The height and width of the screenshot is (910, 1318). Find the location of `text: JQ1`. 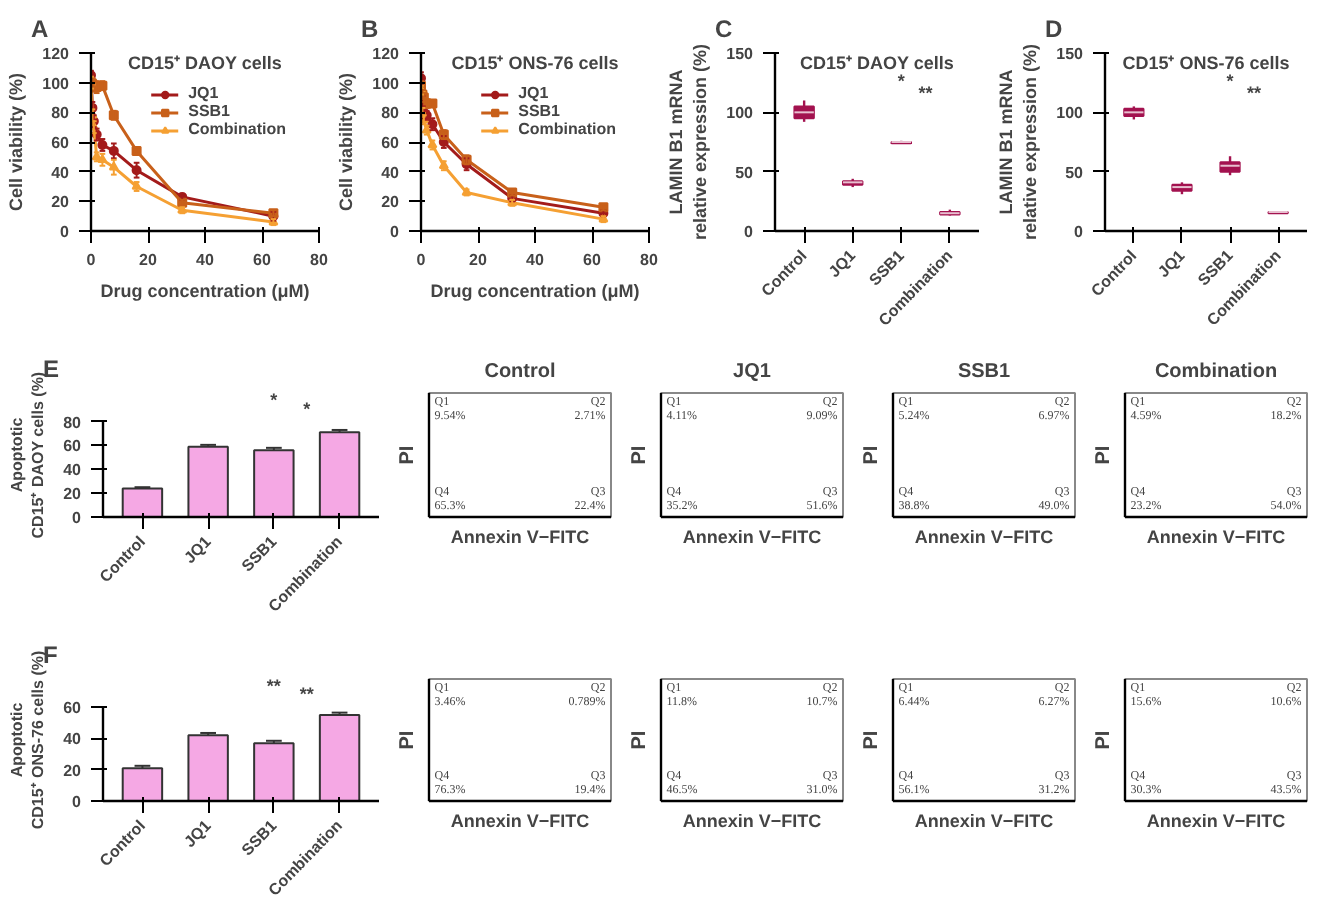

text: JQ1 is located at coordinates (752, 372).